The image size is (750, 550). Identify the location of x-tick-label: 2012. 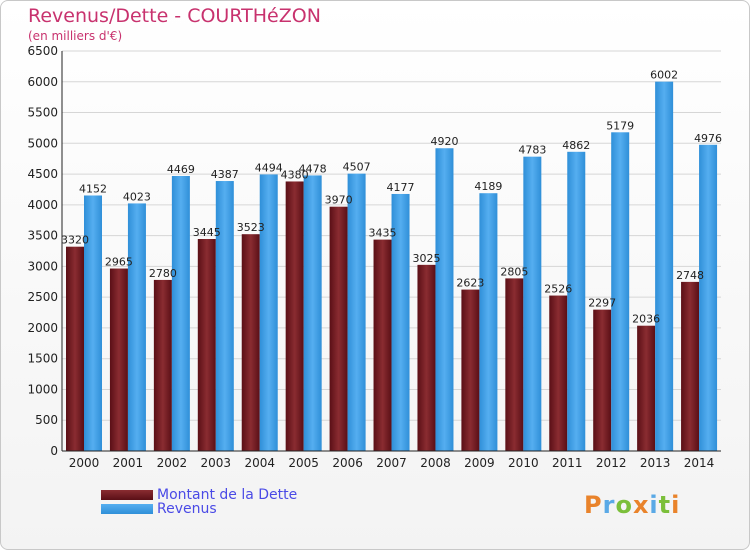
(611, 463).